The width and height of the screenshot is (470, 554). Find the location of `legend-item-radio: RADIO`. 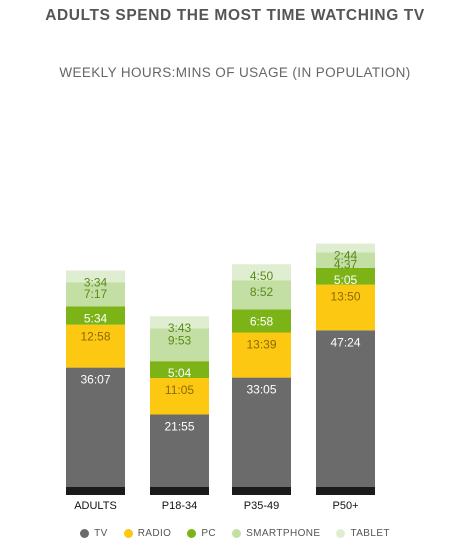

legend-item-radio: RADIO is located at coordinates (147, 533).